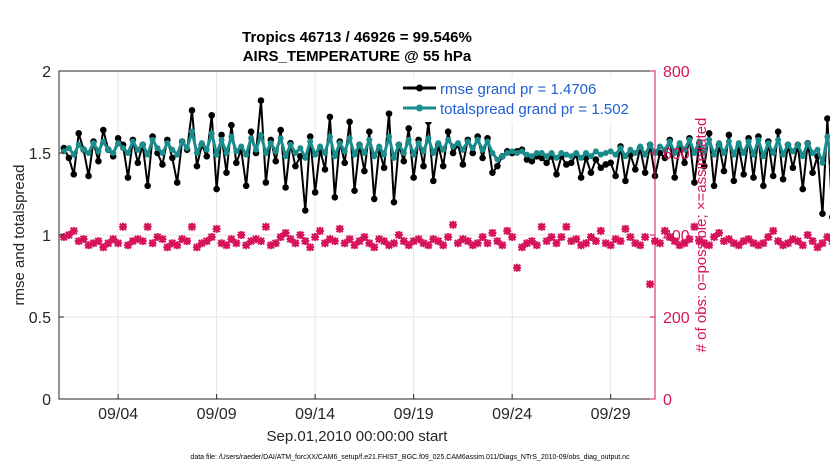 The width and height of the screenshot is (830, 470). Describe the element at coordinates (611, 414) in the screenshot. I see `x-tick-label: 09/29` at that location.